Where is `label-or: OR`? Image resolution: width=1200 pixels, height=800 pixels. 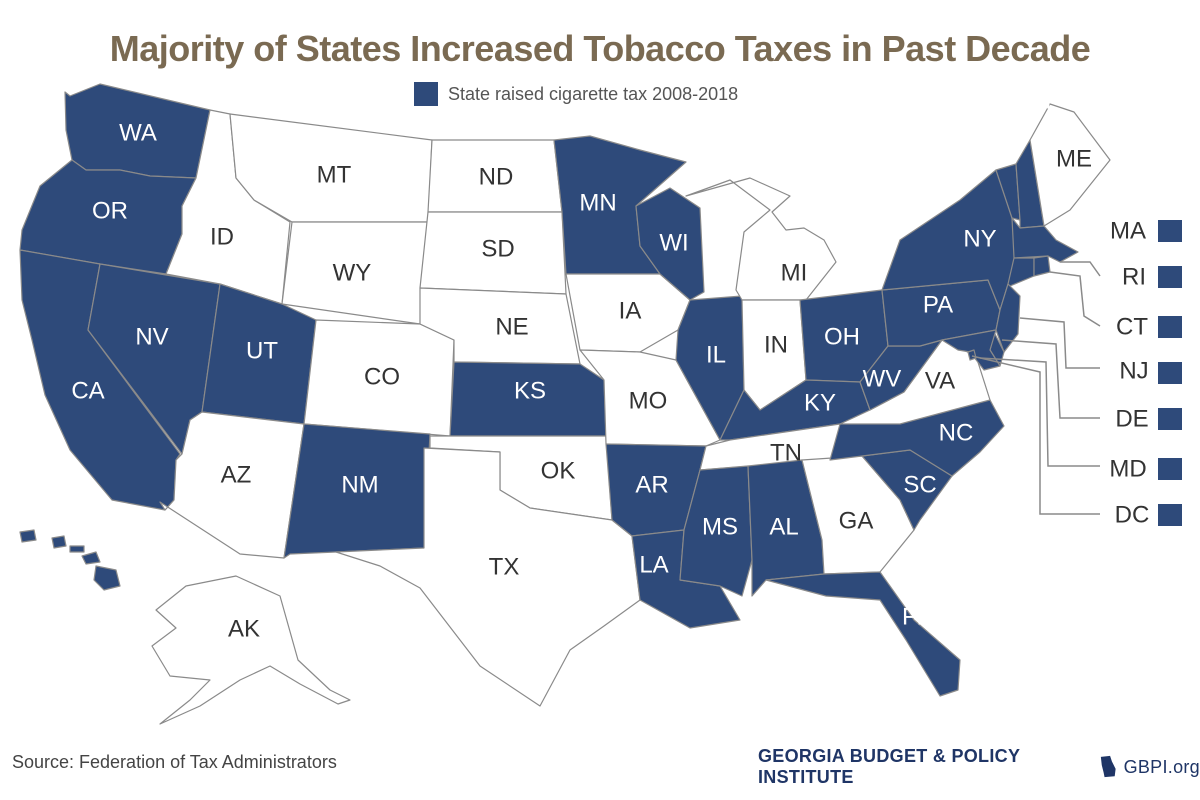 label-or: OR is located at coordinates (110, 210).